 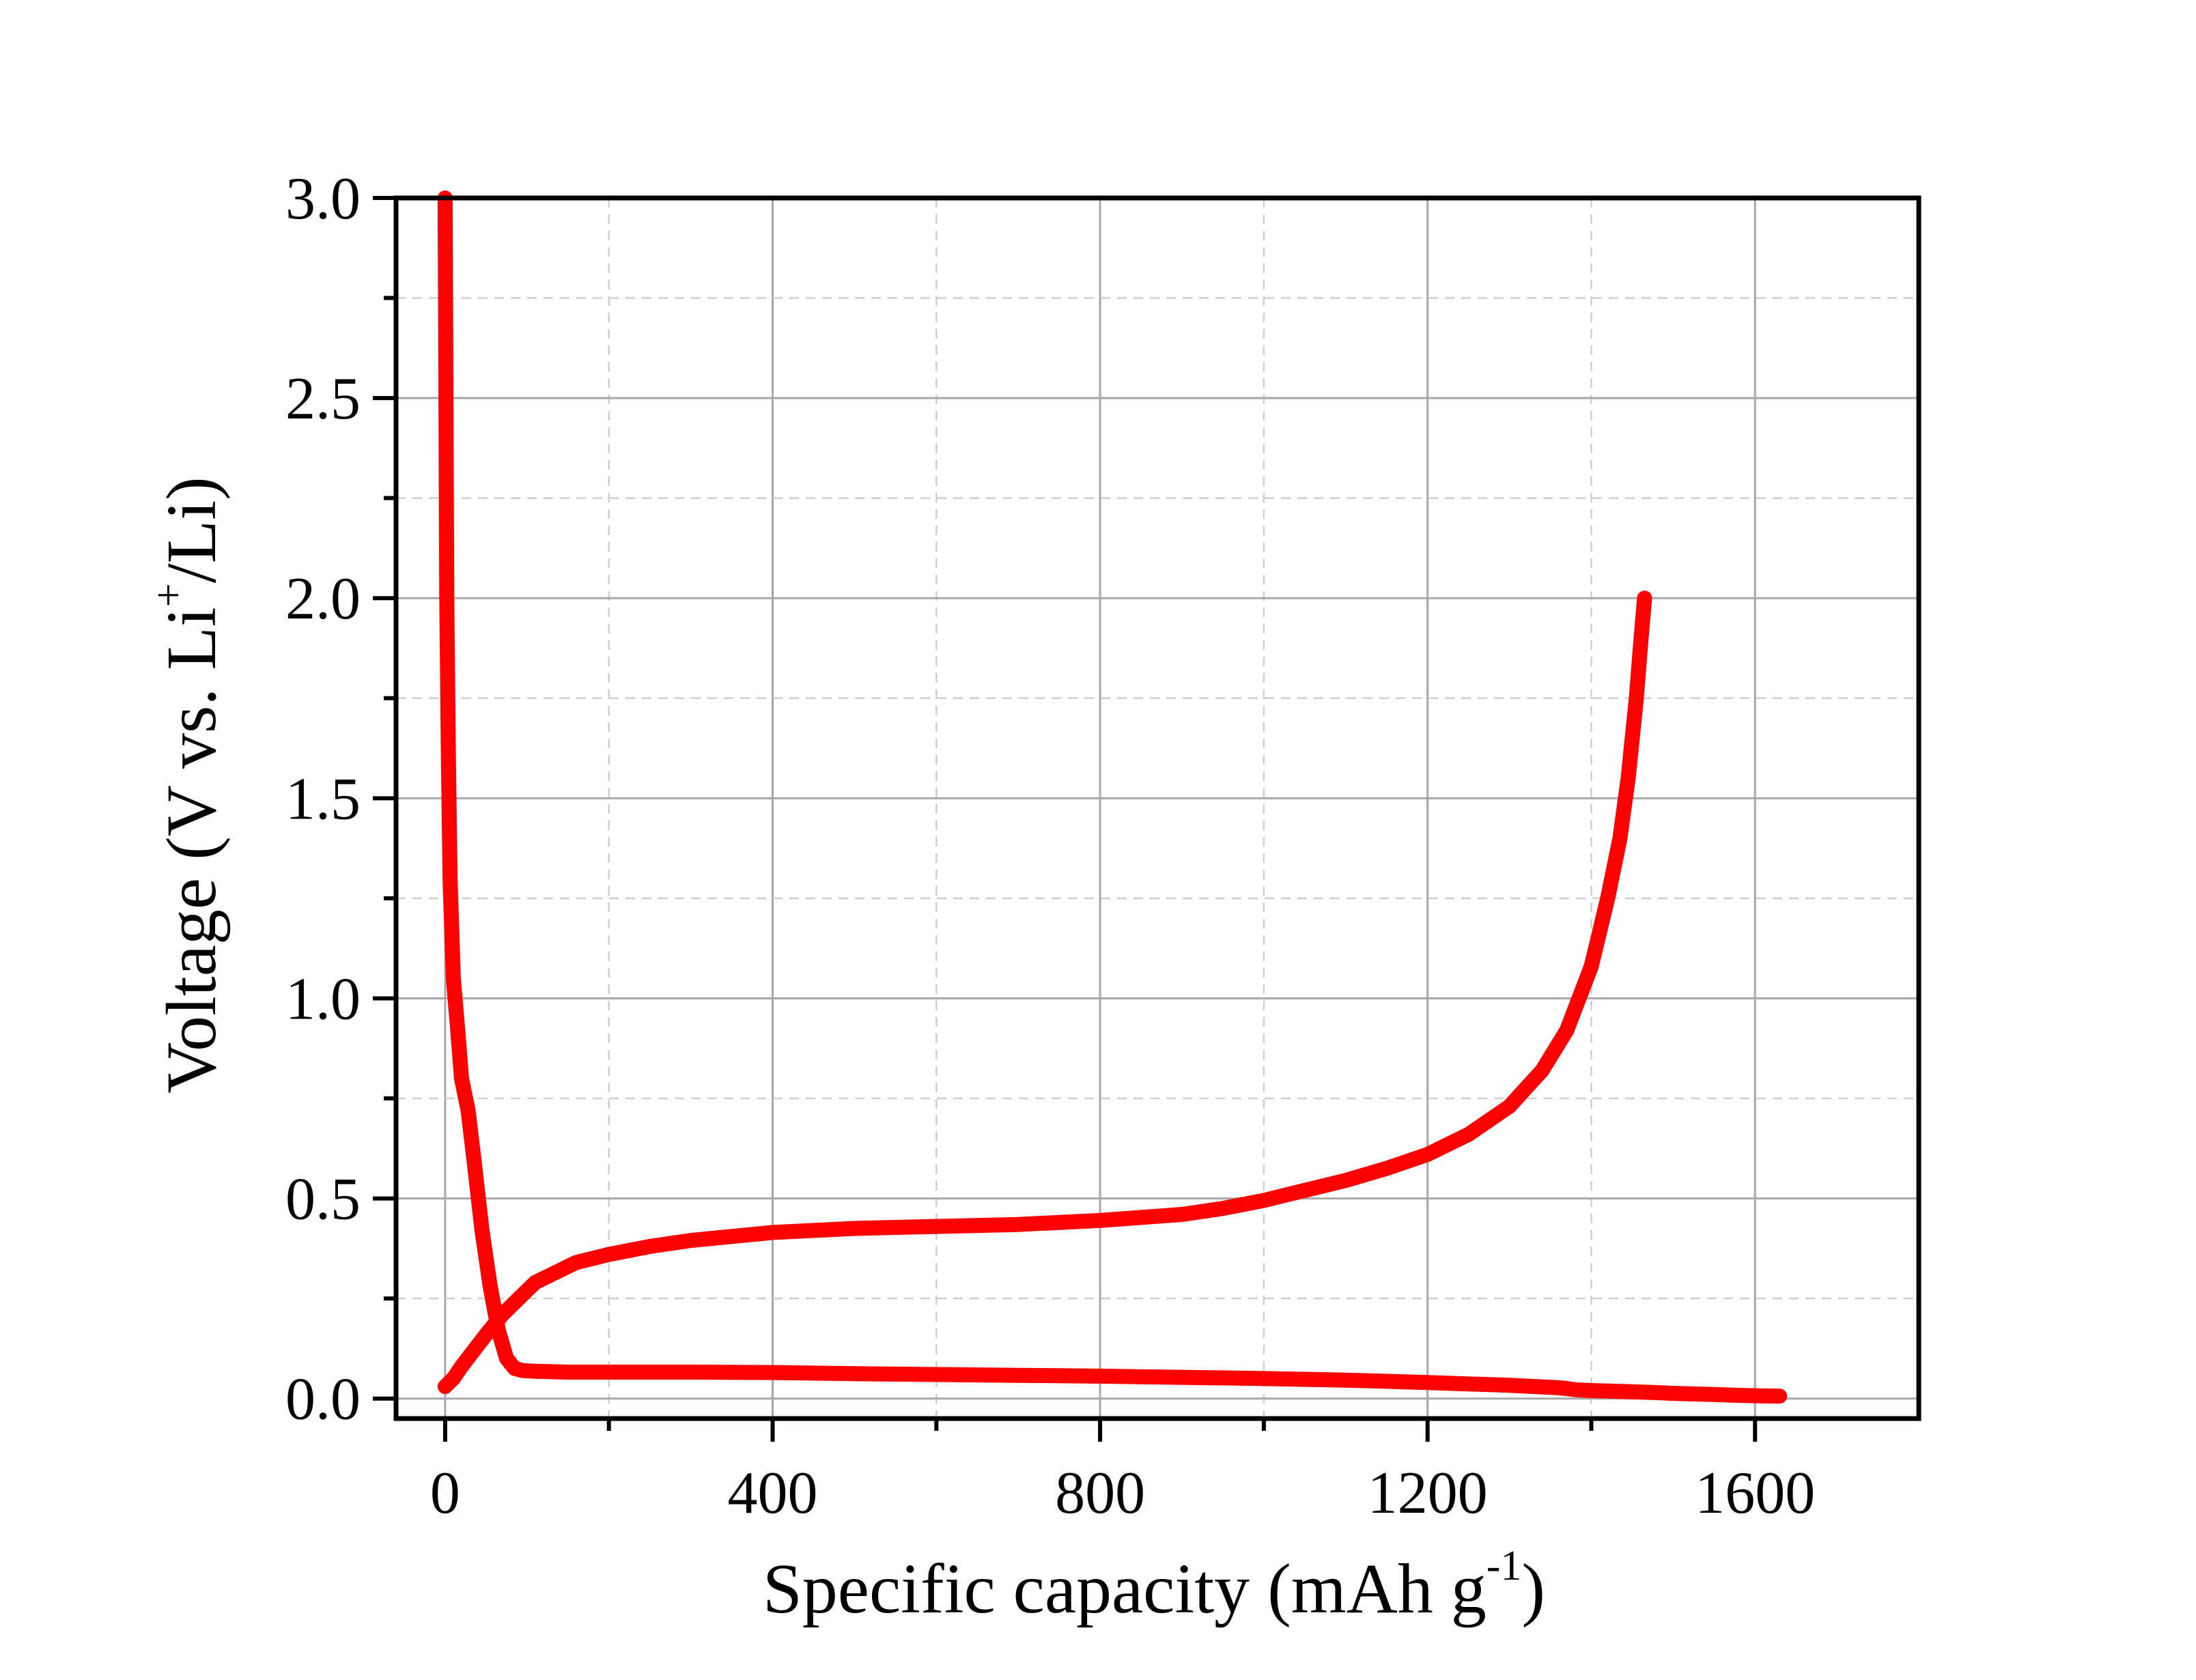 What do you see at coordinates (323, 599) in the screenshot?
I see `y-tick-label: 2.0` at bounding box center [323, 599].